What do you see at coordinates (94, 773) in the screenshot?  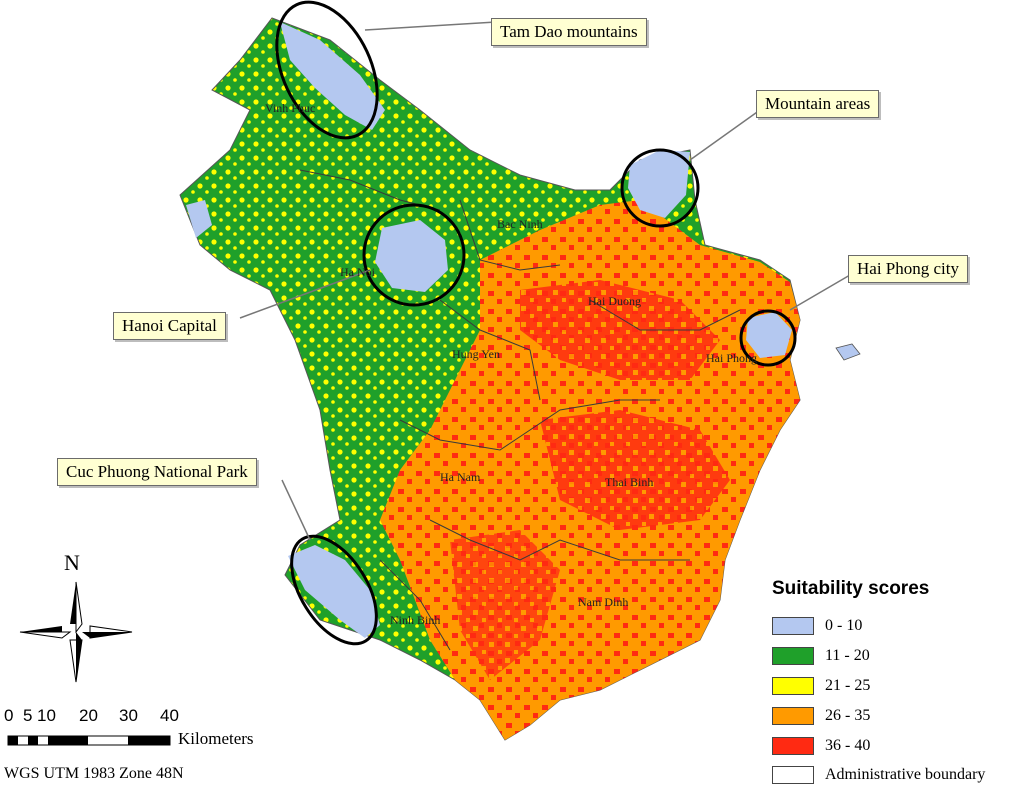 I see `projection-label: WGS UTM 1983 Zone 48N` at bounding box center [94, 773].